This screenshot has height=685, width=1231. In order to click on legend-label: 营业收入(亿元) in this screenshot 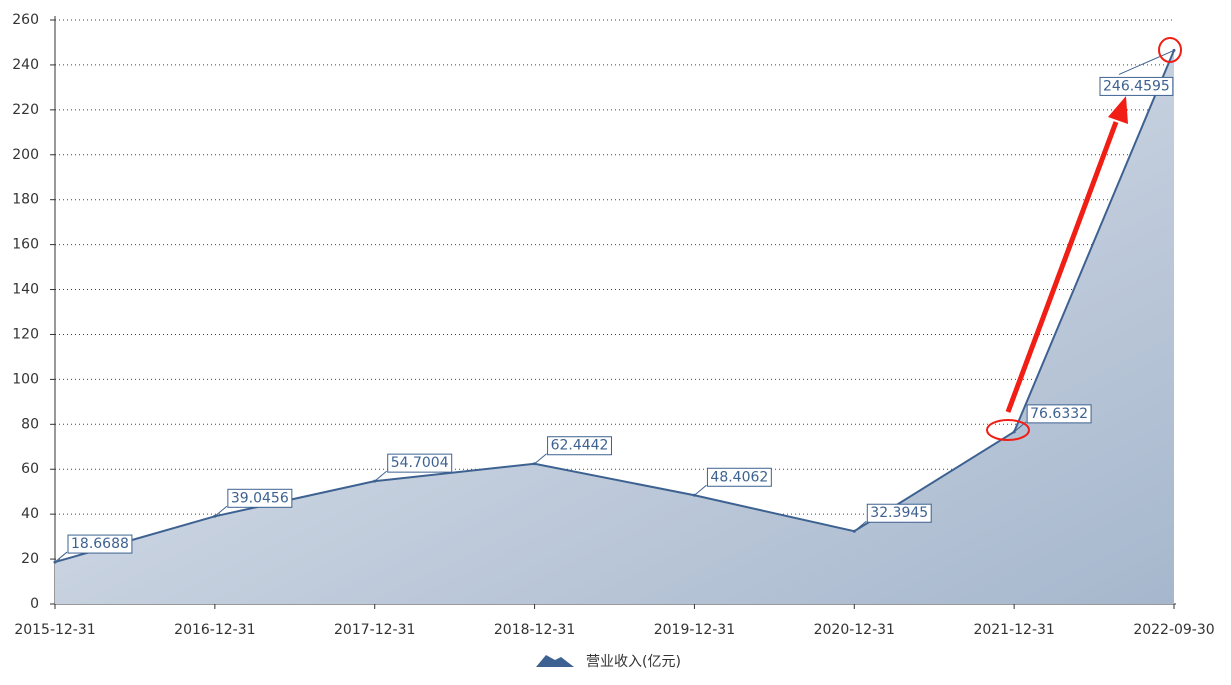, I will do `click(633, 662)`.